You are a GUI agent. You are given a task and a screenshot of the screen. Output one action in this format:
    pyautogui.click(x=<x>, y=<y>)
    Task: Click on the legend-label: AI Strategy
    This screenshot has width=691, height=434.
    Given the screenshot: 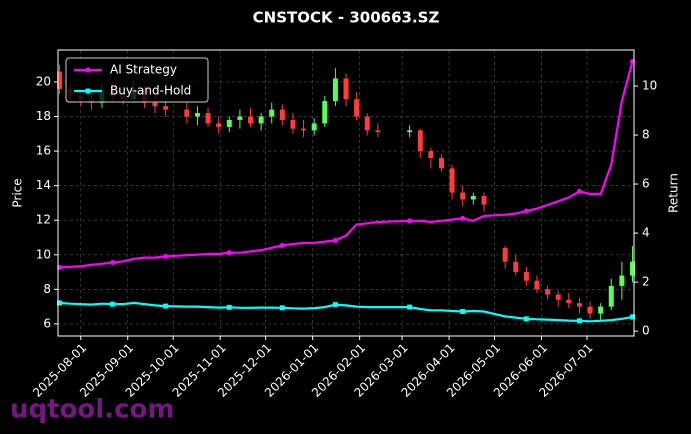 What is the action you would take?
    pyautogui.click(x=143, y=70)
    